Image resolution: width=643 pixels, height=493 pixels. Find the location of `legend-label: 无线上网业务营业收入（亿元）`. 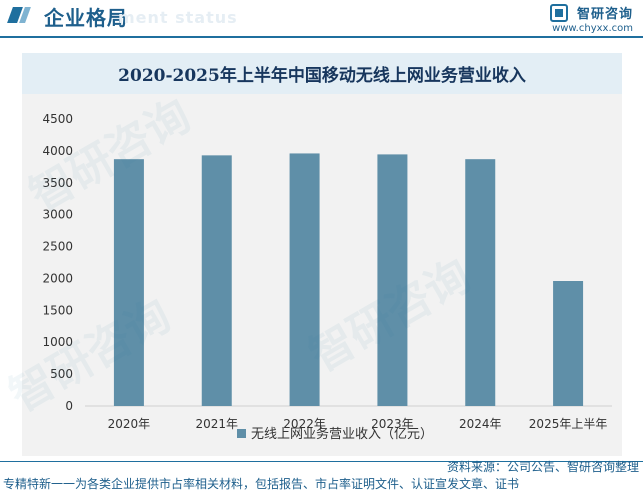

legend-label: 无线上网业务营业收入（亿元） is located at coordinates (342, 434).